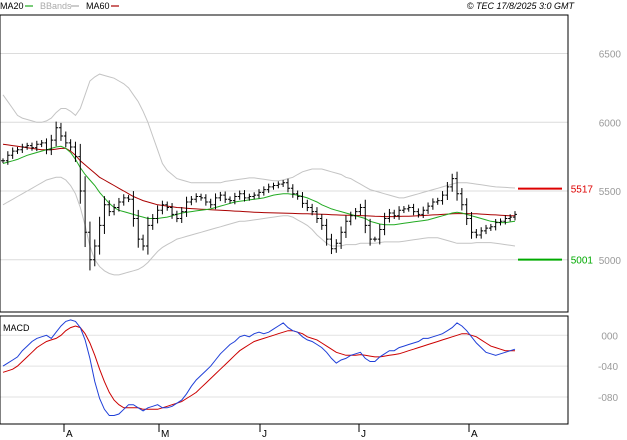 Image resolution: width=627 pixels, height=440 pixels. I want to click on price-tick-label: 5500, so click(610, 192).